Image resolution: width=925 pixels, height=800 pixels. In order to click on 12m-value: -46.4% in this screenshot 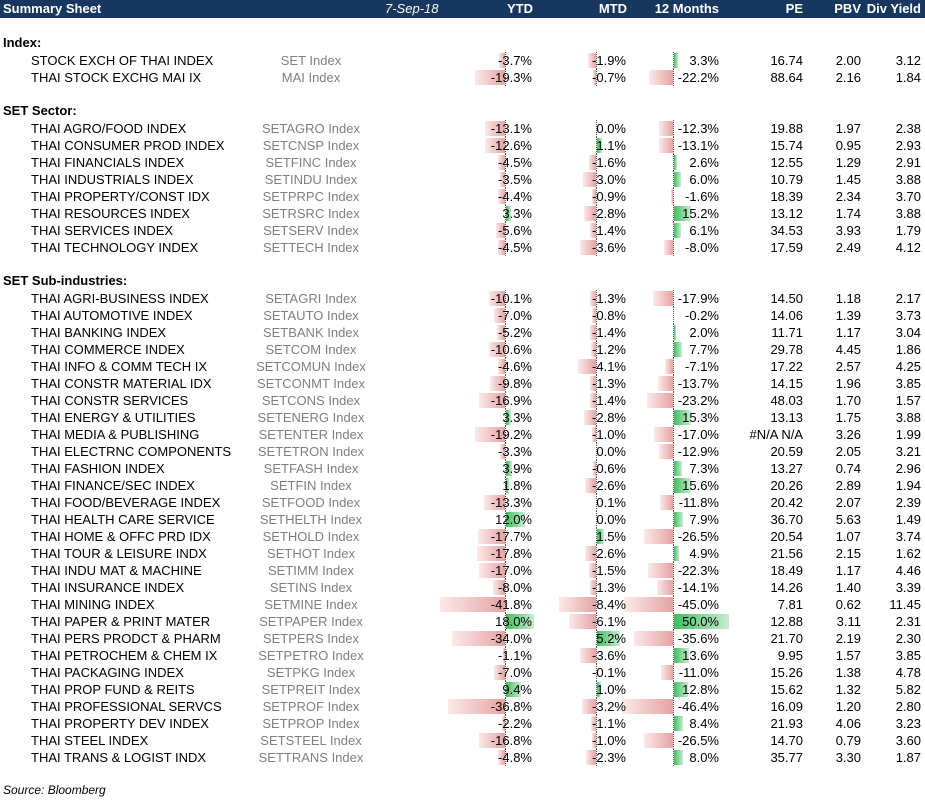, I will do `click(698, 706)`.